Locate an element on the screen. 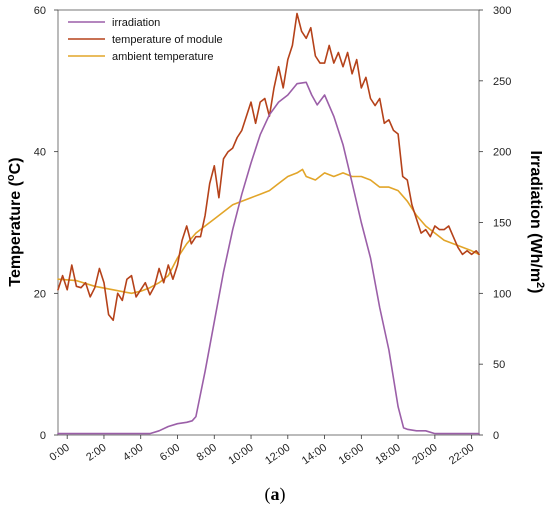  x-axis-tick-label: 14:00 is located at coordinates (314, 455).